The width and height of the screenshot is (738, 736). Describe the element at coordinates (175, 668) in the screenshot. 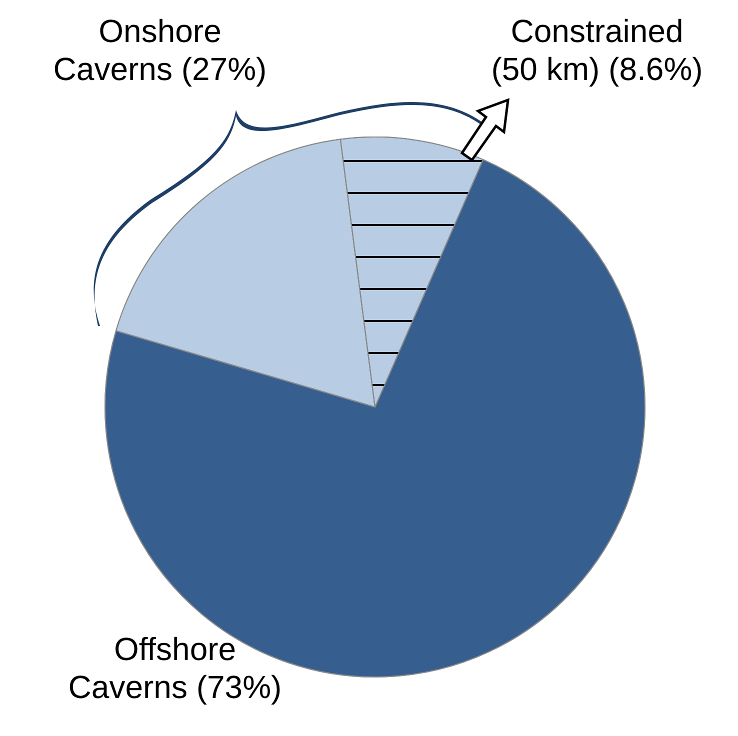

I see `slice-label: Offshore Caverns (73%)` at that location.